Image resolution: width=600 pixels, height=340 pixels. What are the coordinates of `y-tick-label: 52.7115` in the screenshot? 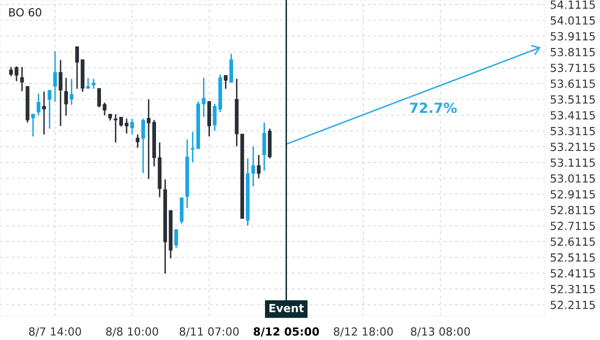 It's located at (572, 226).